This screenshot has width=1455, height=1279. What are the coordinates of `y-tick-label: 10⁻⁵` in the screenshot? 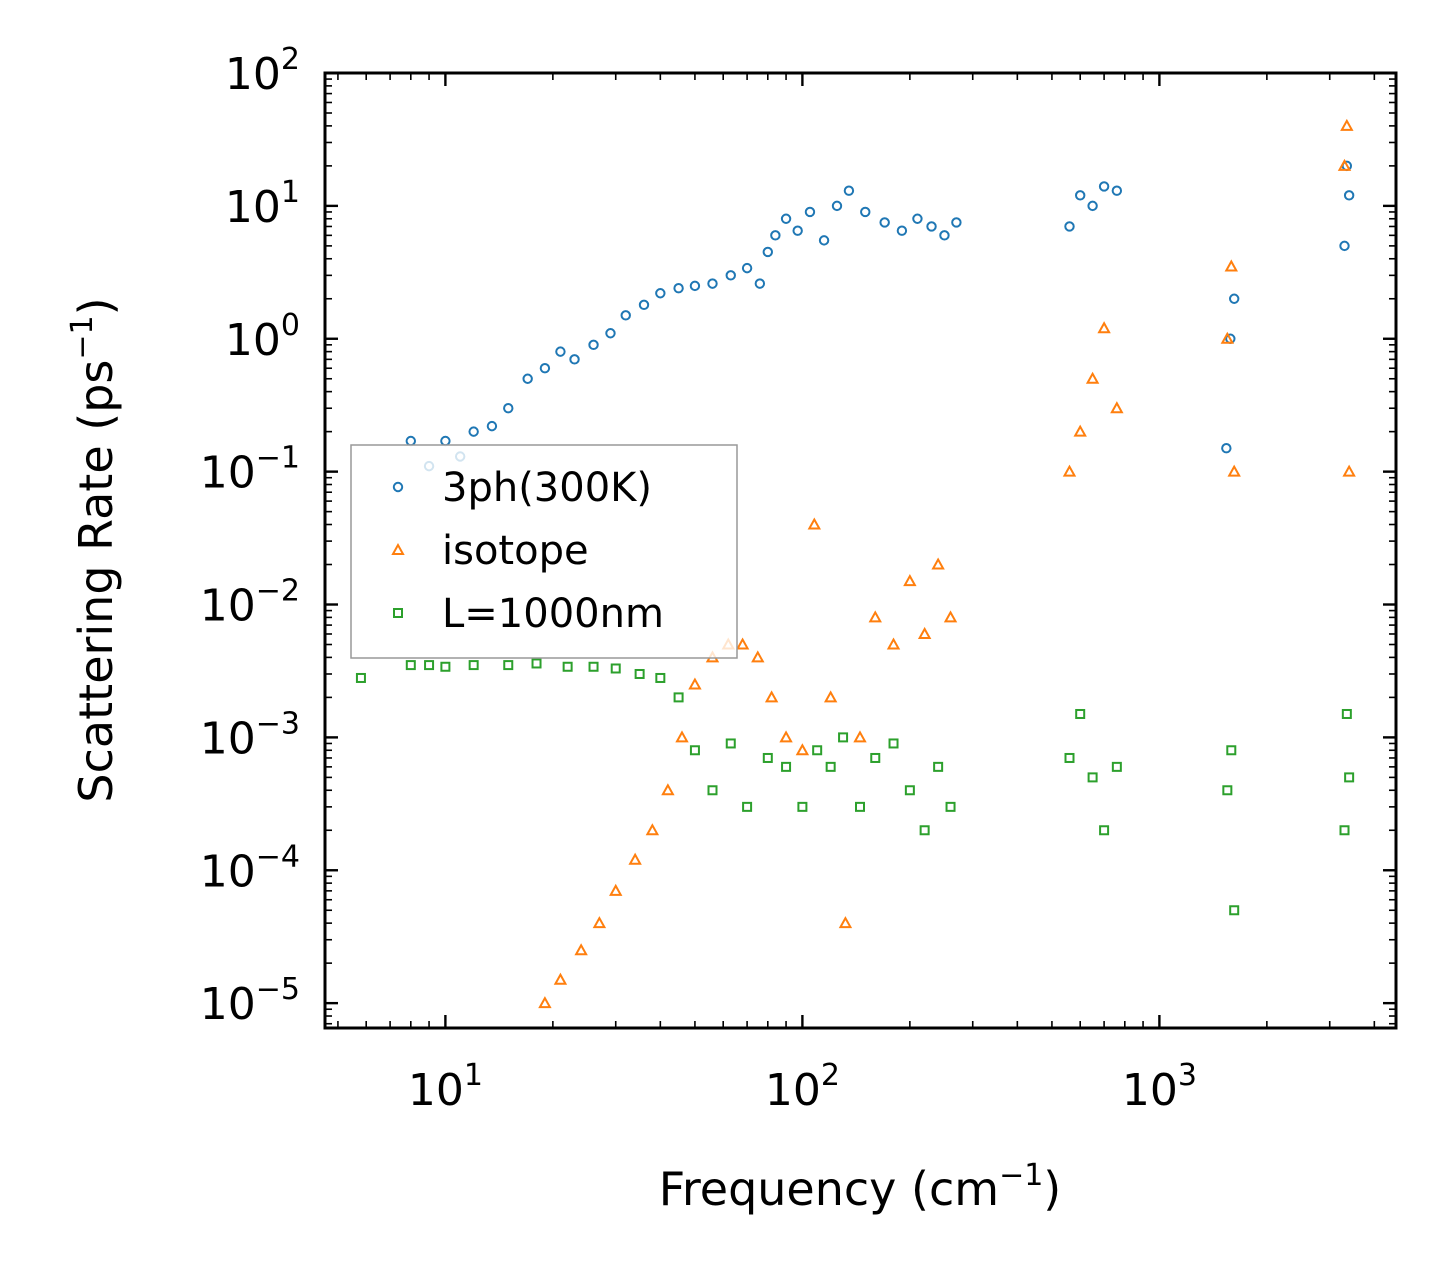 It's located at (250, 1001).